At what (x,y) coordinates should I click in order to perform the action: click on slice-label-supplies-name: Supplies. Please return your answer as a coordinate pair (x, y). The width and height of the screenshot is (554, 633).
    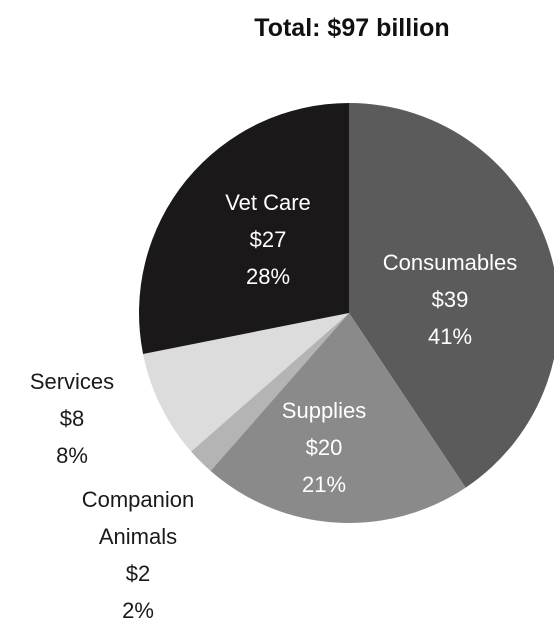
    Looking at the image, I should click on (324, 410).